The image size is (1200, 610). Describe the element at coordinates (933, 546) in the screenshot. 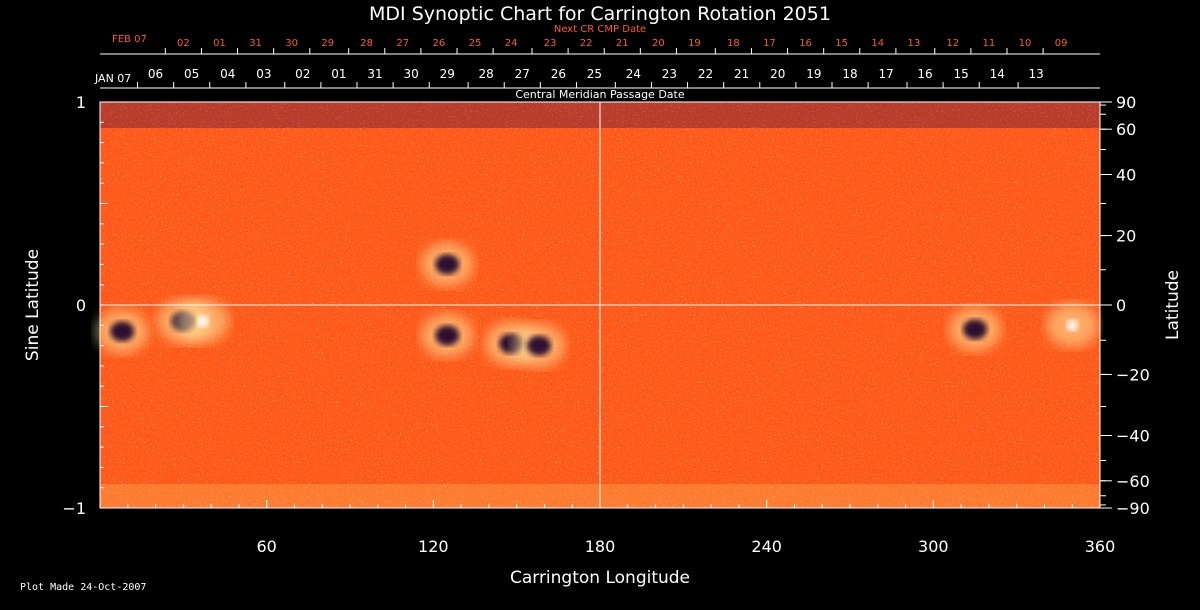

I see `x-tick-label: 300` at that location.